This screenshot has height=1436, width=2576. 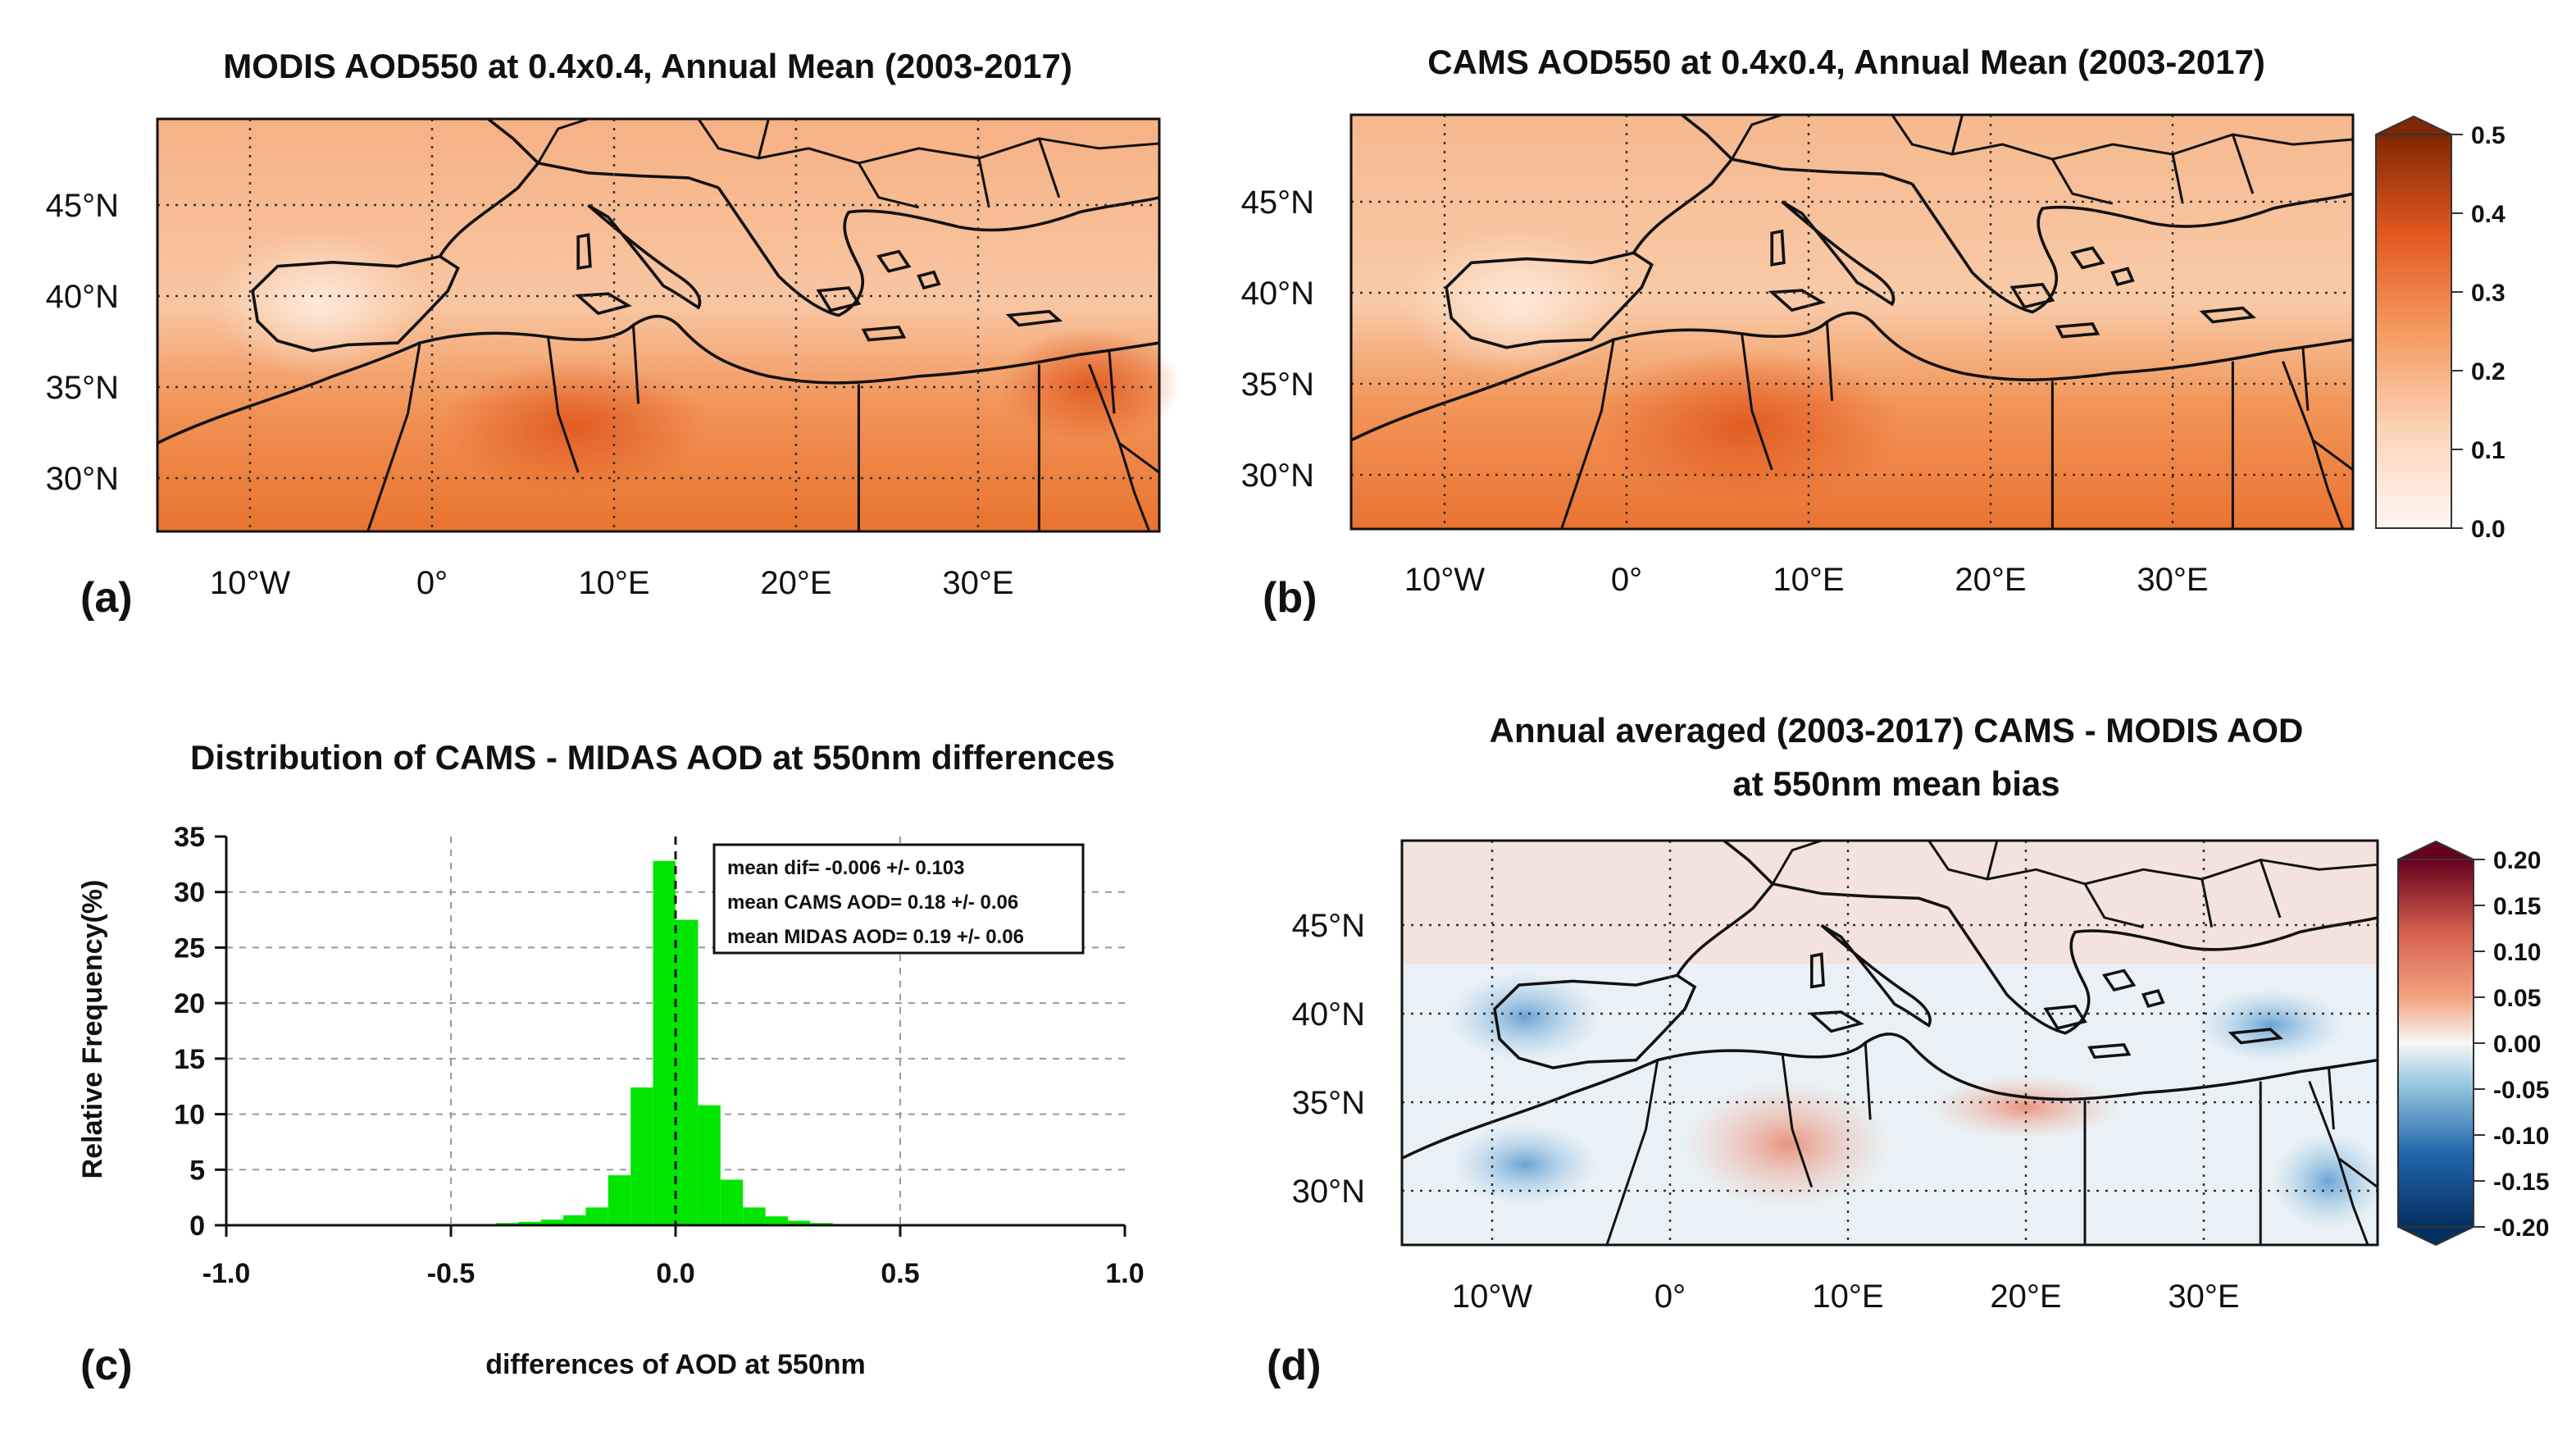 I want to click on colorbar-bias-tick-label: 0.20, so click(x=2517, y=860).